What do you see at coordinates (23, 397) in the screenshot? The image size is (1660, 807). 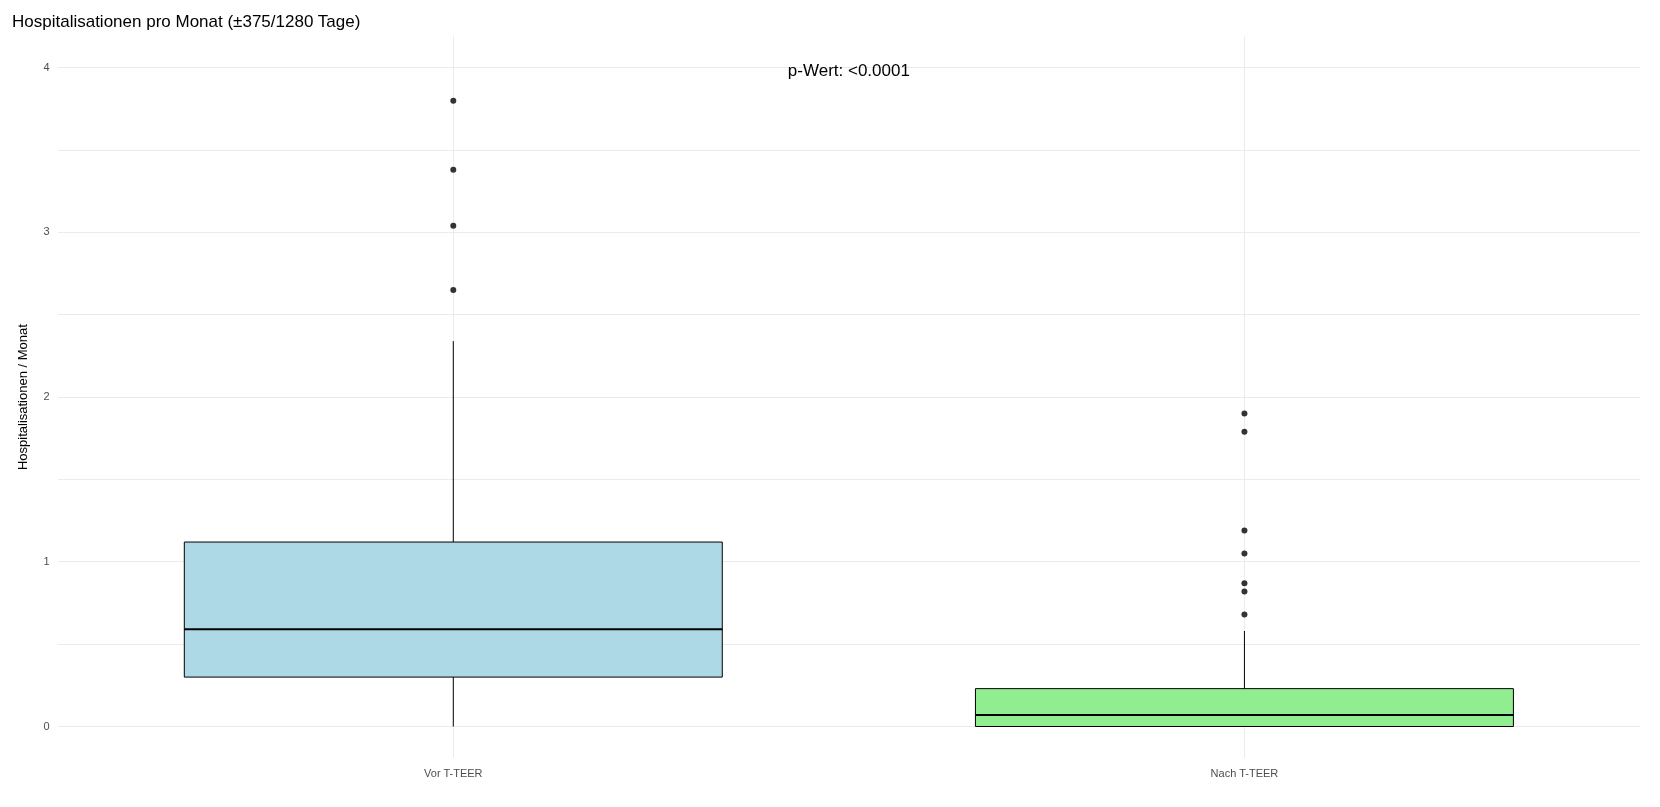 I see `y-axis-title: Hospitalisationen / Monat` at bounding box center [23, 397].